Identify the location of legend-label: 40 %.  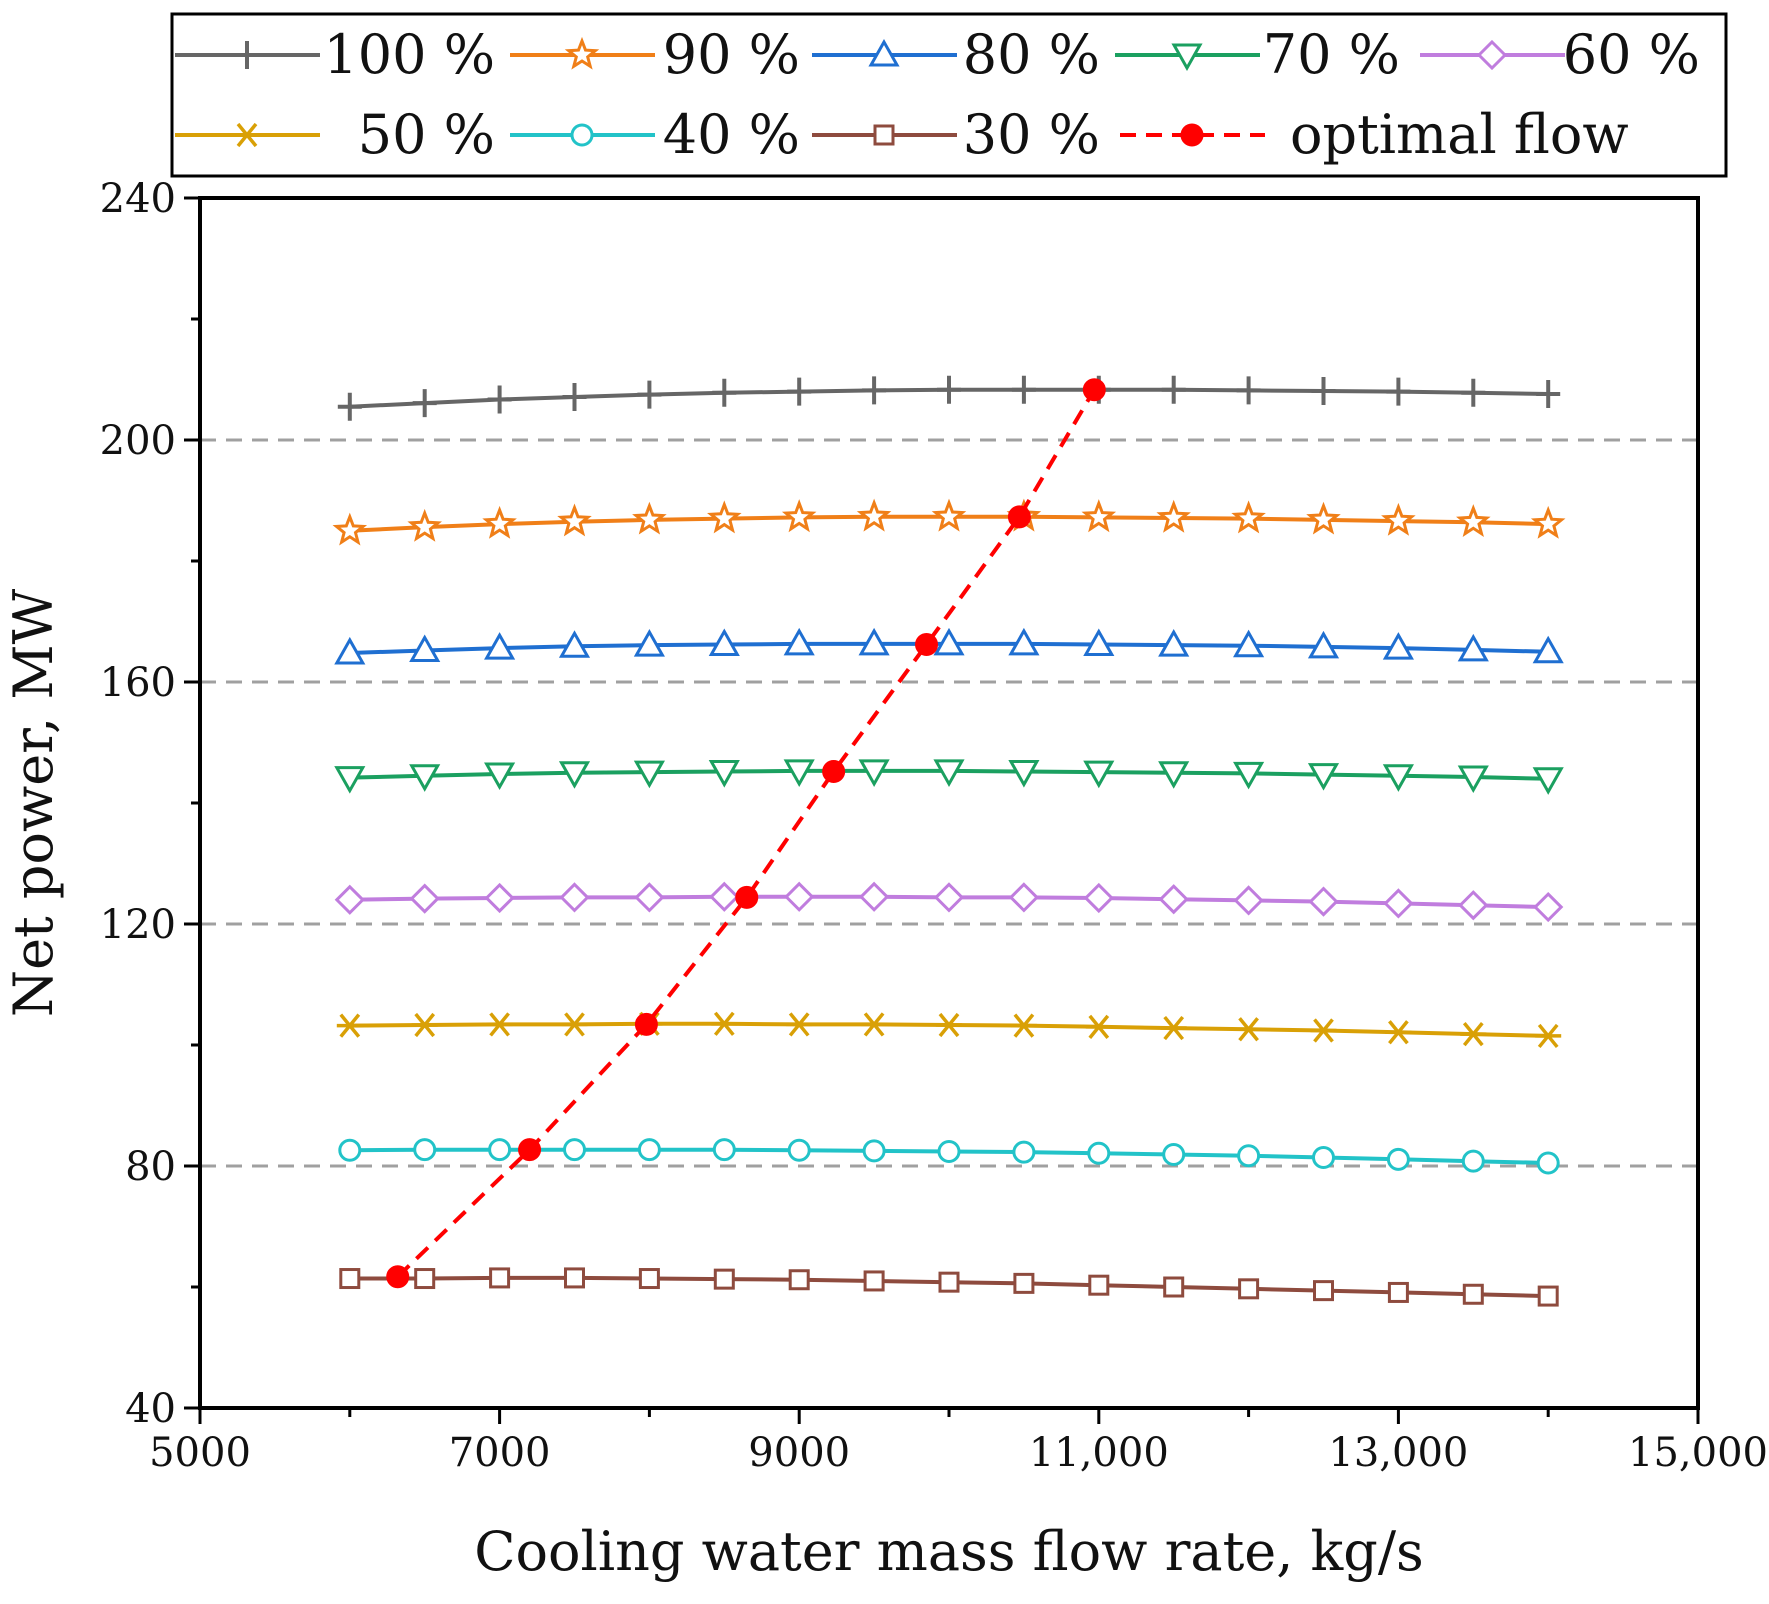
(731, 134).